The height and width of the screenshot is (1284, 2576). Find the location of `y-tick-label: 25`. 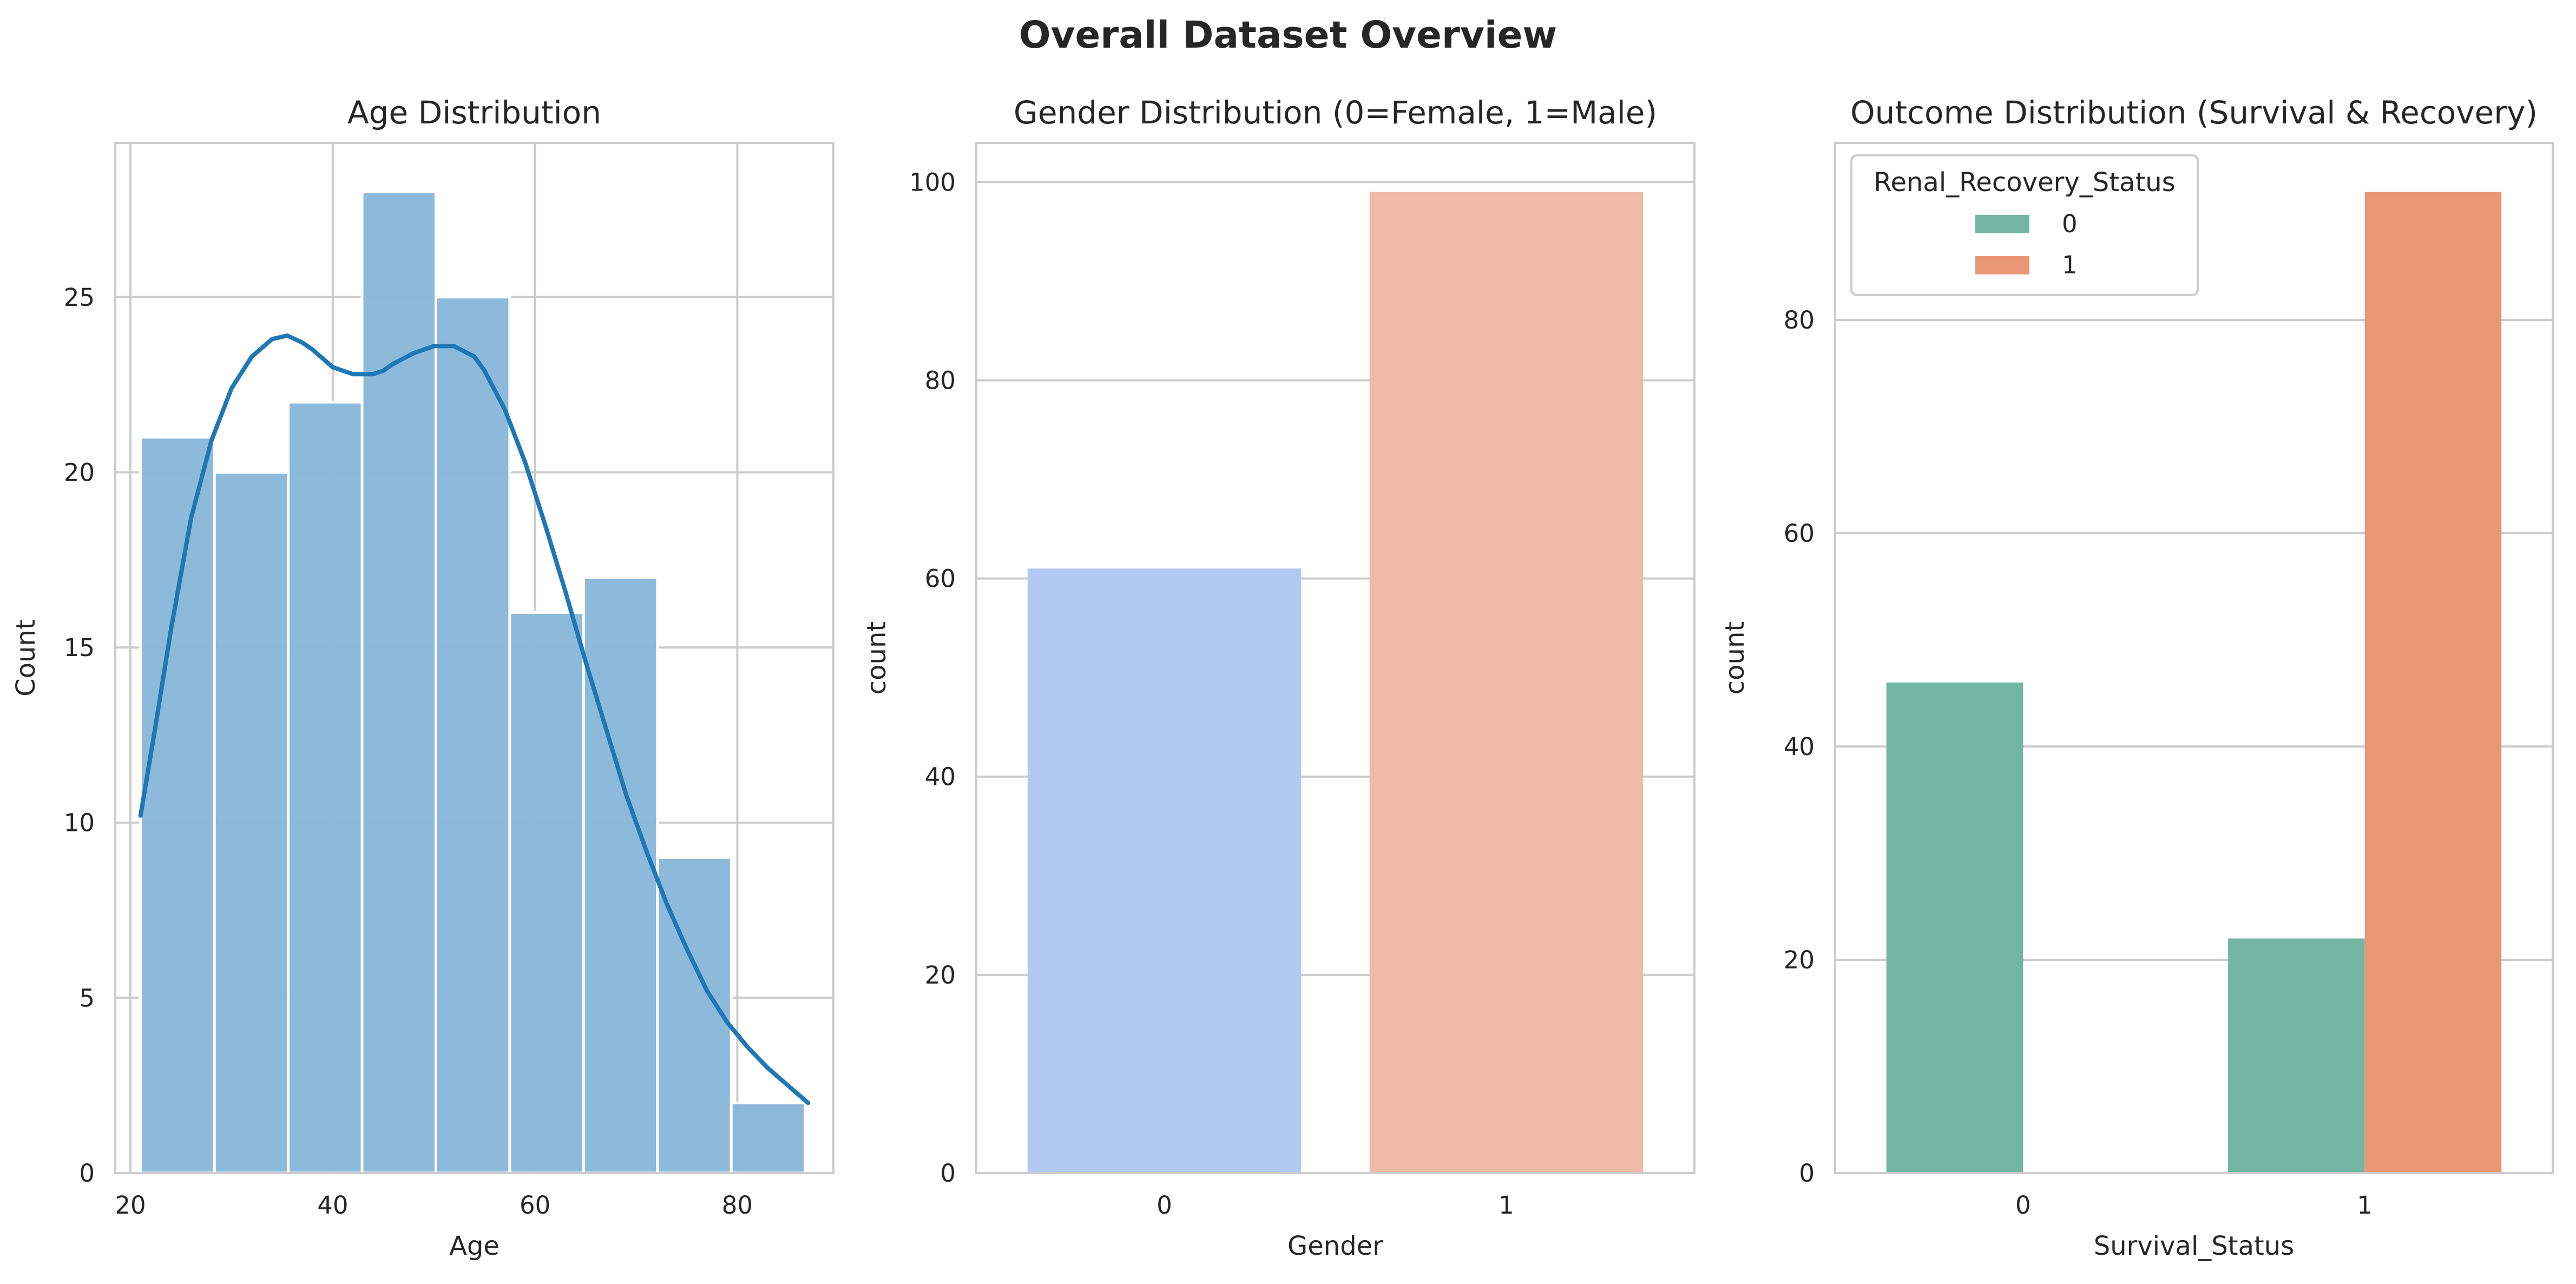

y-tick-label: 25 is located at coordinates (79, 298).